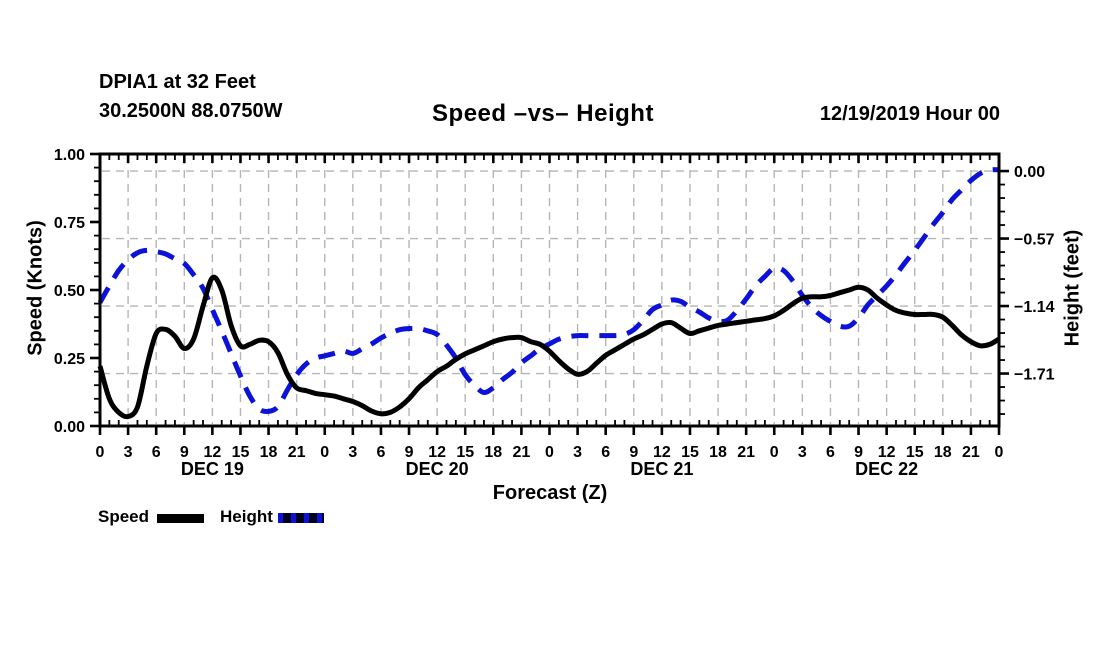  I want to click on day-label: DEC 21, so click(661, 469).